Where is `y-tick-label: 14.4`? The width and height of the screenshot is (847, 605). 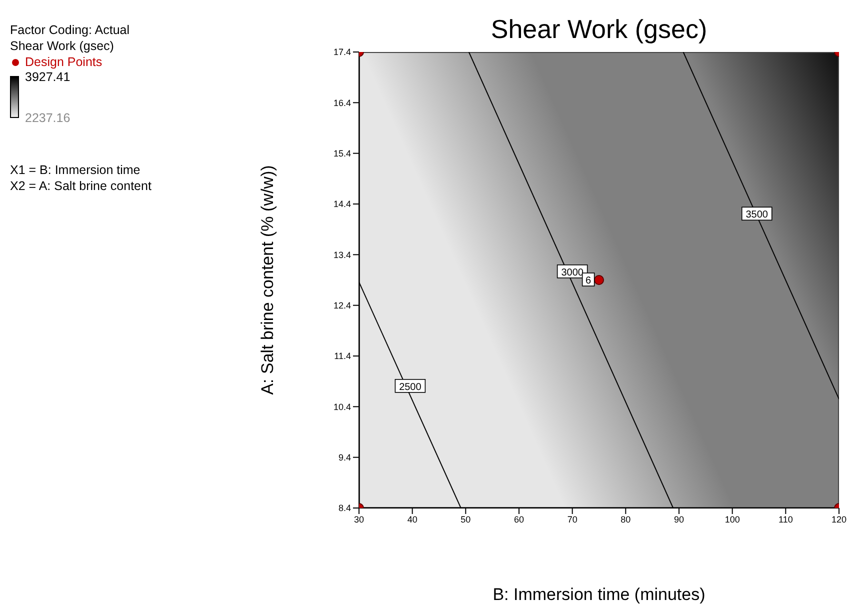
y-tick-label: 14.4 is located at coordinates (342, 204).